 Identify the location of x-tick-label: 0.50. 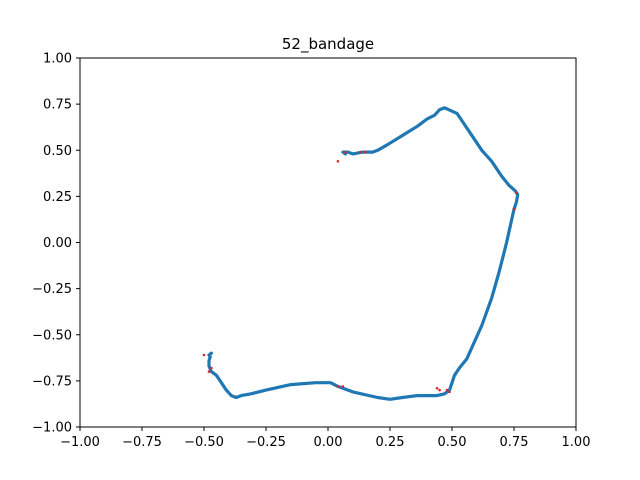
(452, 442).